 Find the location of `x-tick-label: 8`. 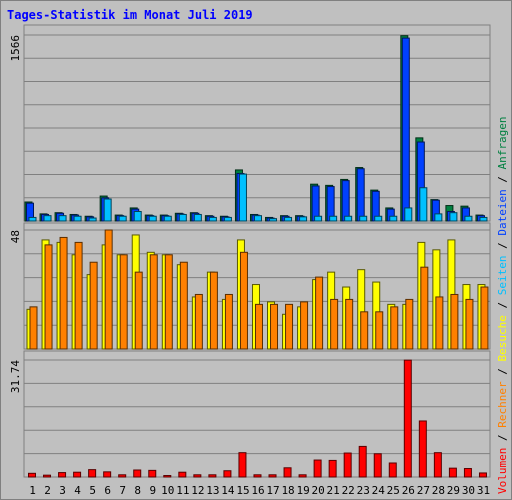

x-tick-label: 8 is located at coordinates (137, 490).